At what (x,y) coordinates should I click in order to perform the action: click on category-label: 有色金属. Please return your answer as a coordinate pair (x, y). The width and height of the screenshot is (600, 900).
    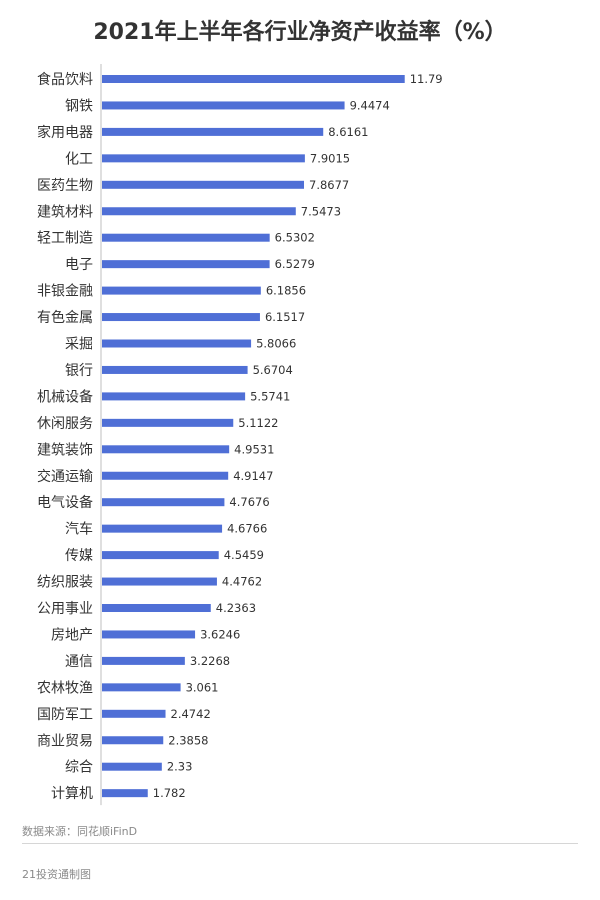
    Looking at the image, I should click on (65, 317).